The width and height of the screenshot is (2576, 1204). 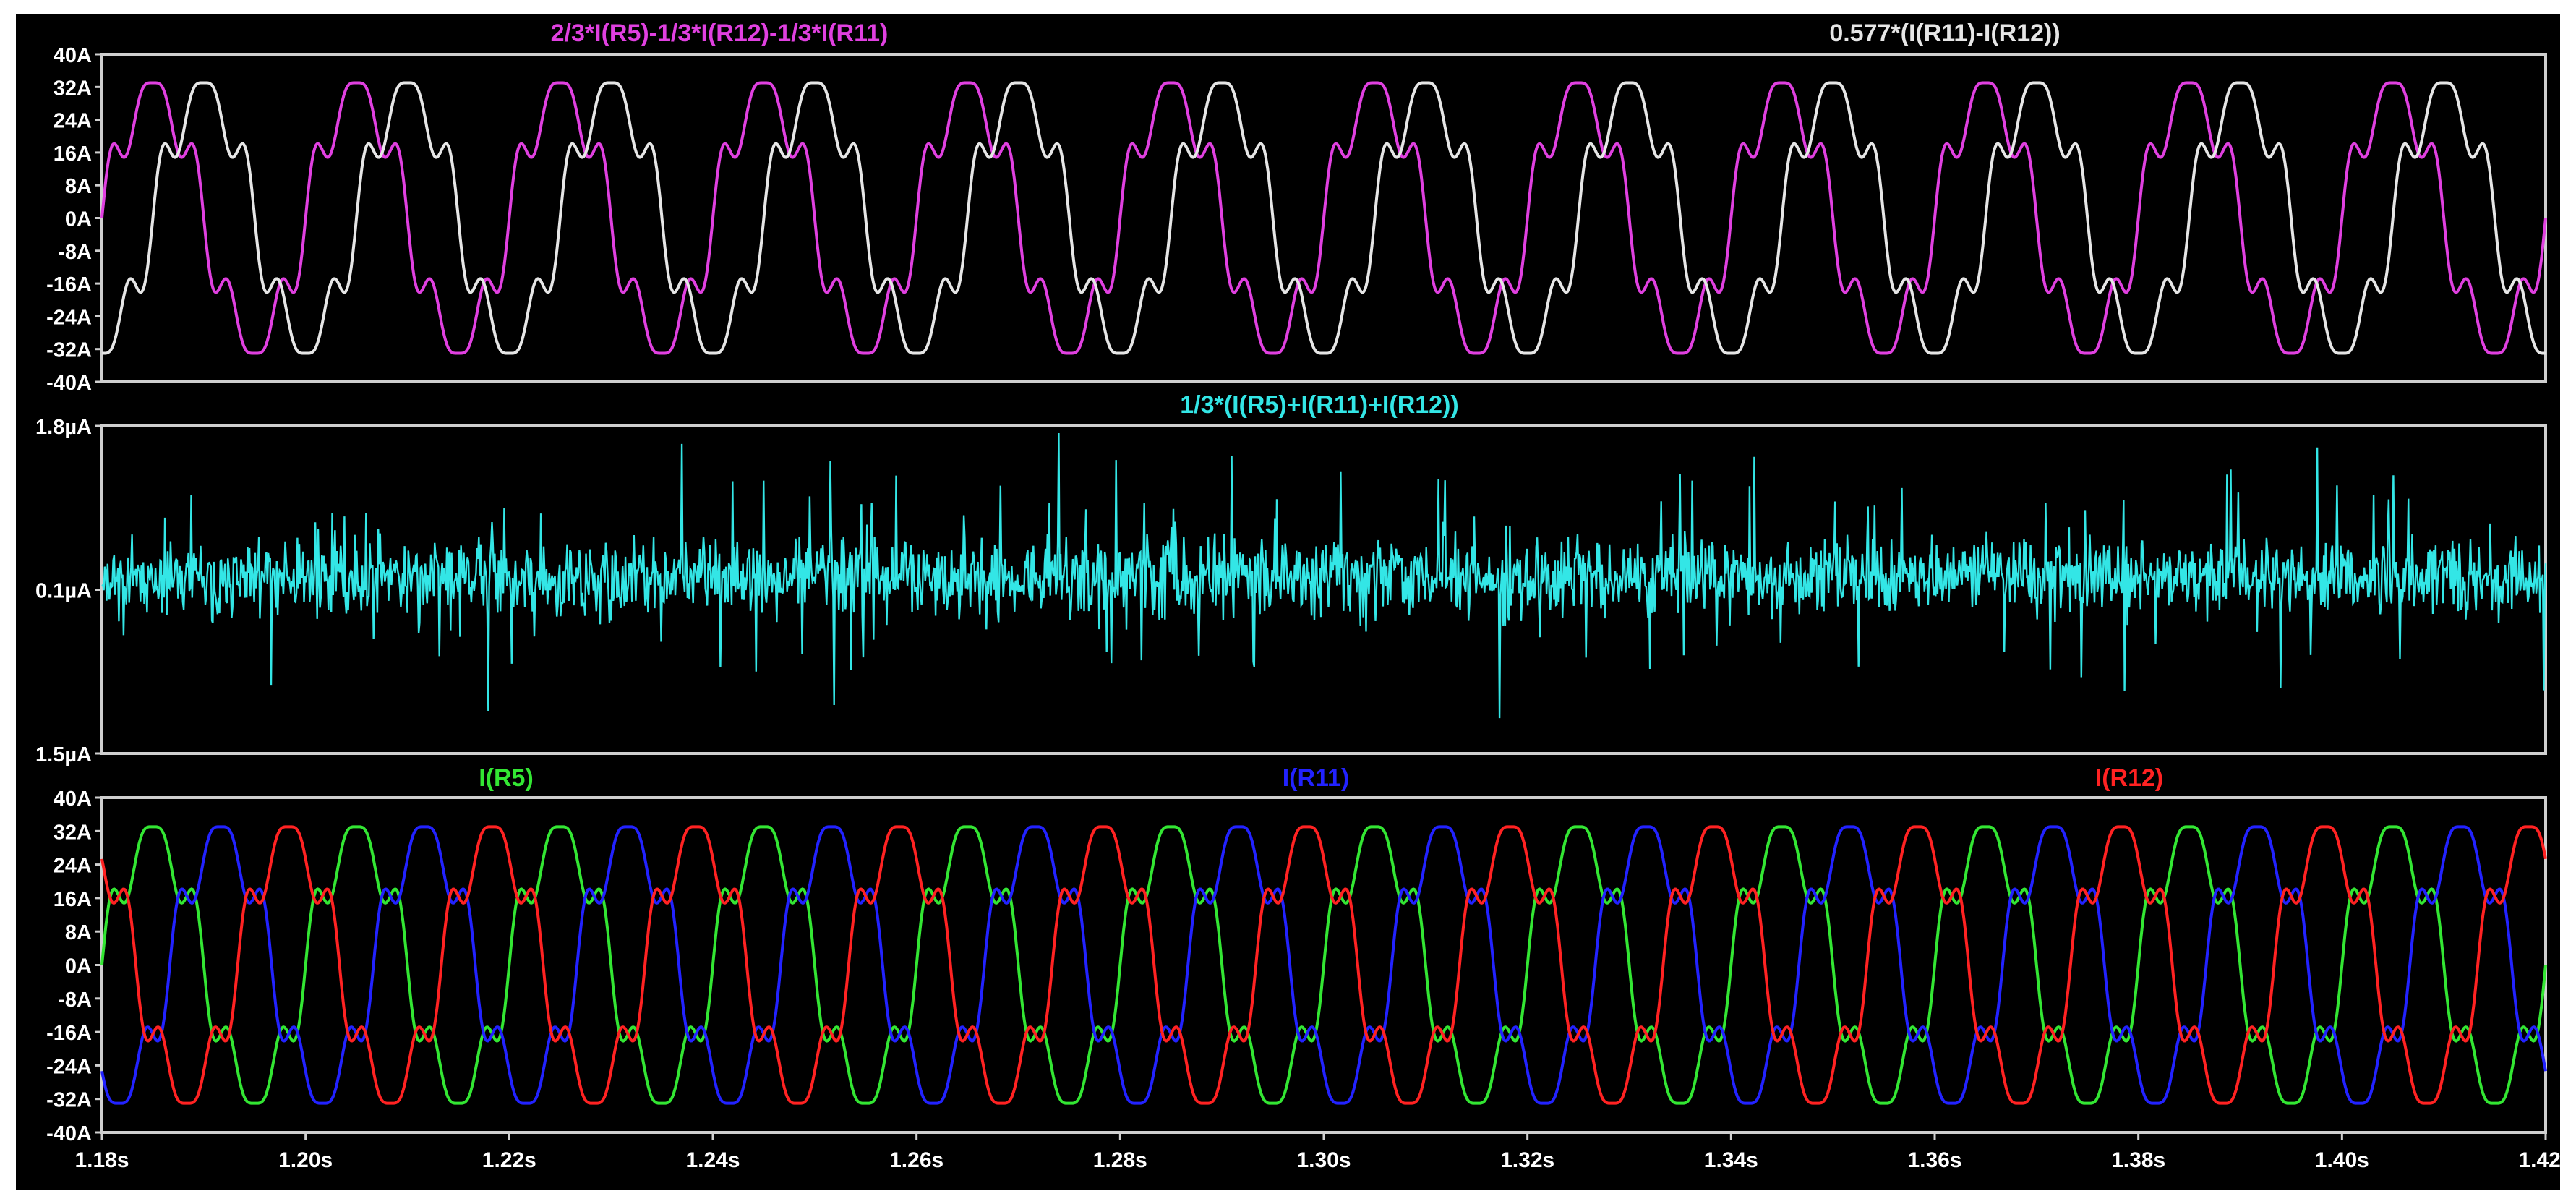 What do you see at coordinates (713, 1160) in the screenshot?
I see `x-tick-label: 1.24s` at bounding box center [713, 1160].